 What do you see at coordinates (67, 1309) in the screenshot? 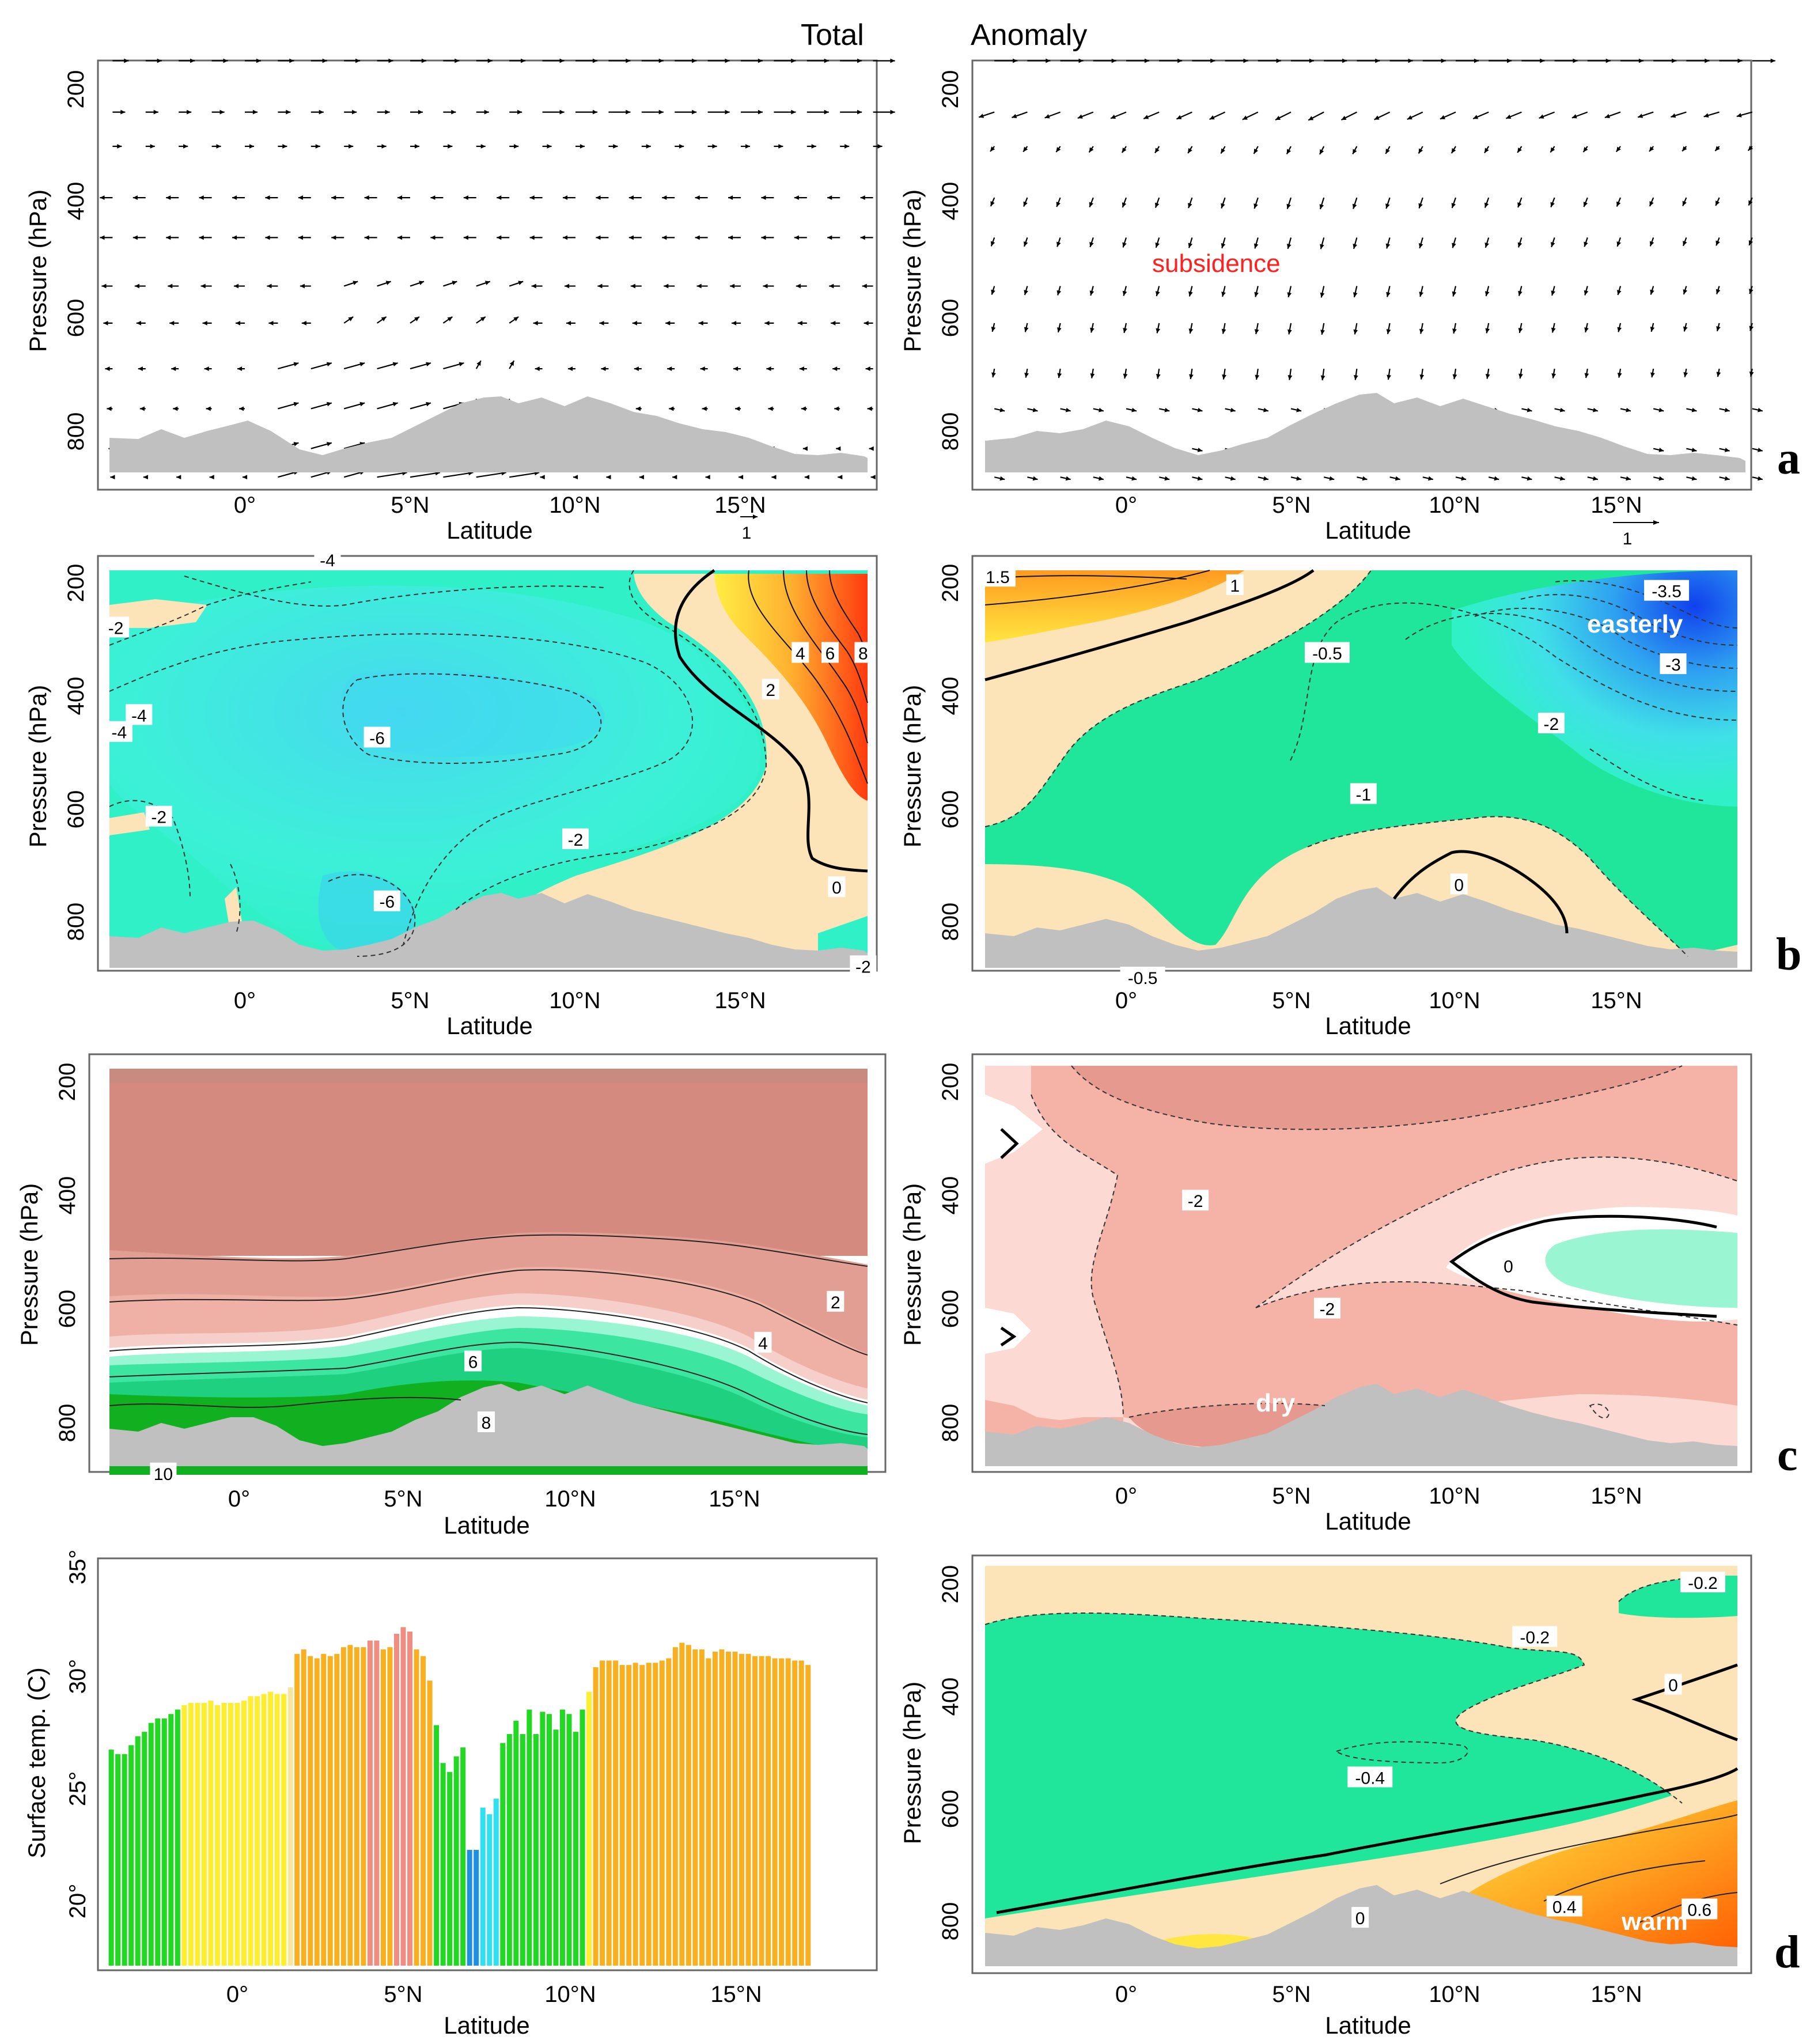
I see `y-tick: 600` at bounding box center [67, 1309].